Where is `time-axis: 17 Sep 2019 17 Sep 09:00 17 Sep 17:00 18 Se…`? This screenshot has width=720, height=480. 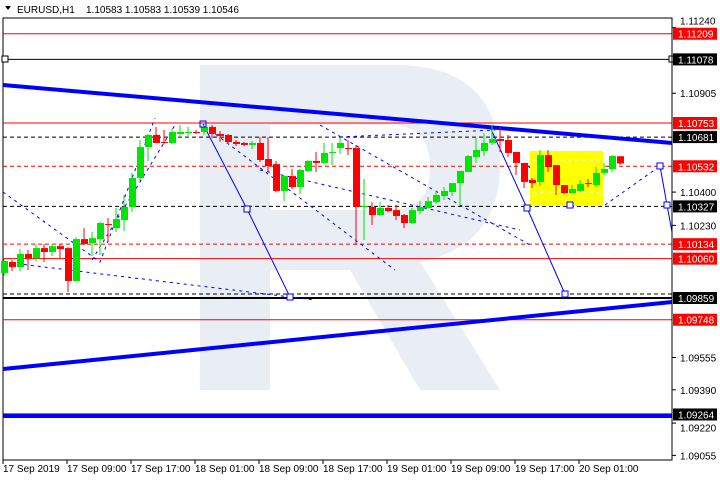 time-axis: 17 Sep 2019 17 Sep 09:00 17 Sep 17:00 18 Se… is located at coordinates (320, 467).